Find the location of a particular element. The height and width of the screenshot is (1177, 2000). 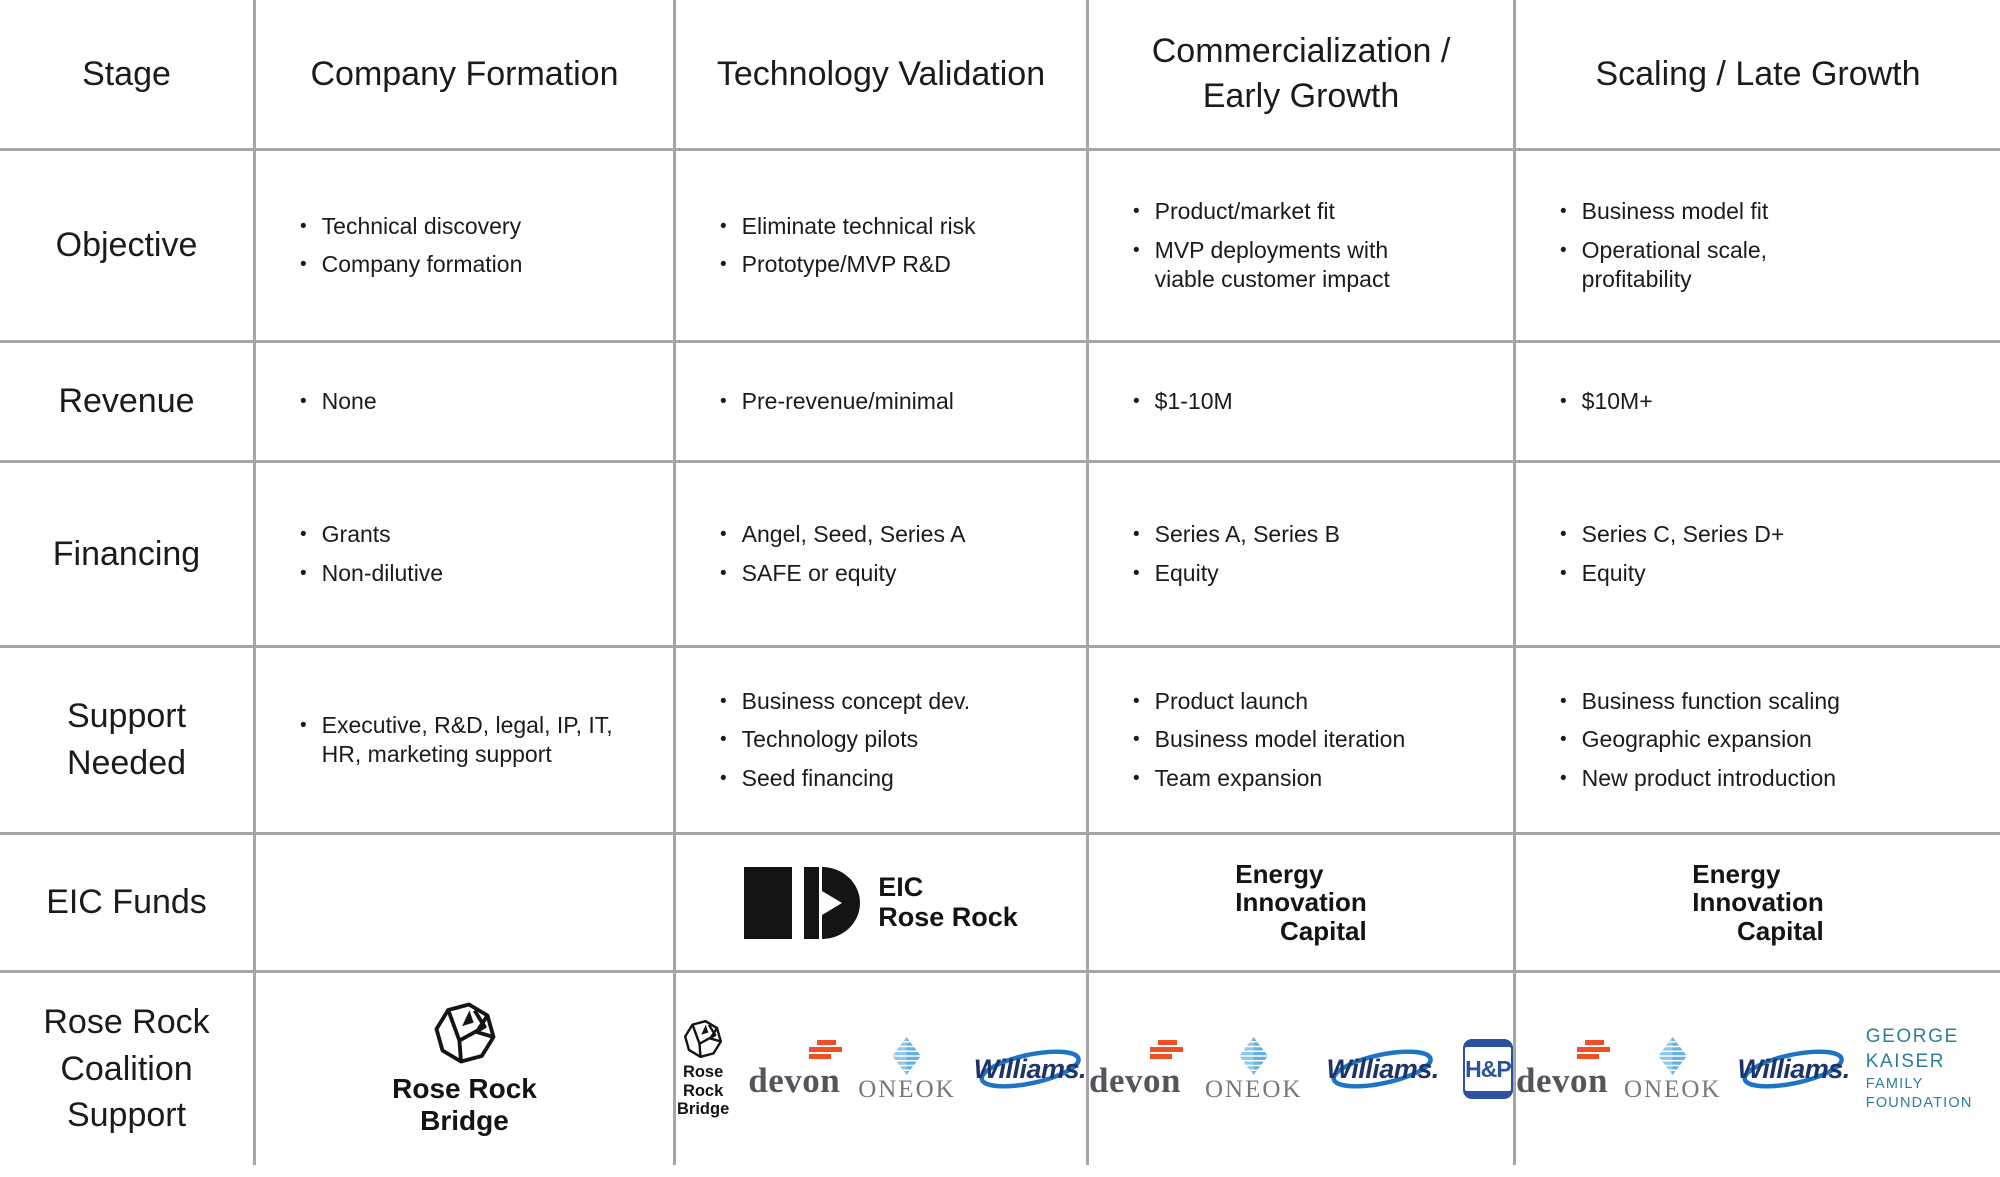

hp-logo: H&P is located at coordinates (1487, 1069).